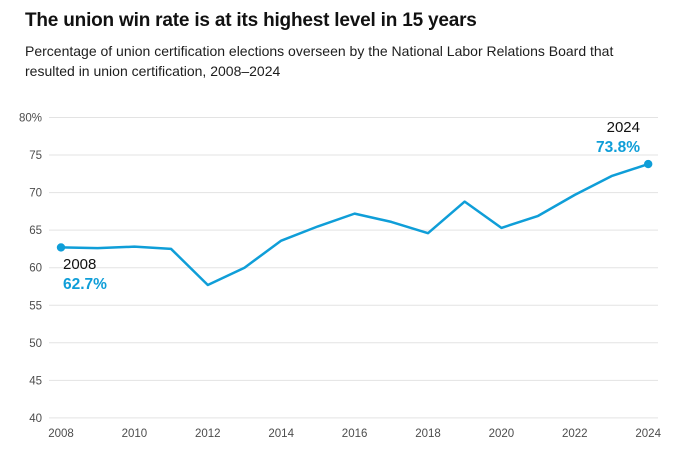 The height and width of the screenshot is (461, 700). Describe the element at coordinates (355, 434) in the screenshot. I see `x-axis-tick-2016: 2016` at that location.